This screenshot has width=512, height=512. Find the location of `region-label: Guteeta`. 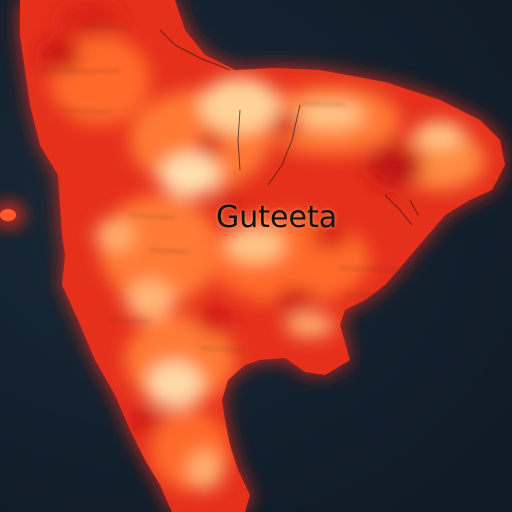

region-label: Guteeta is located at coordinates (277, 217).